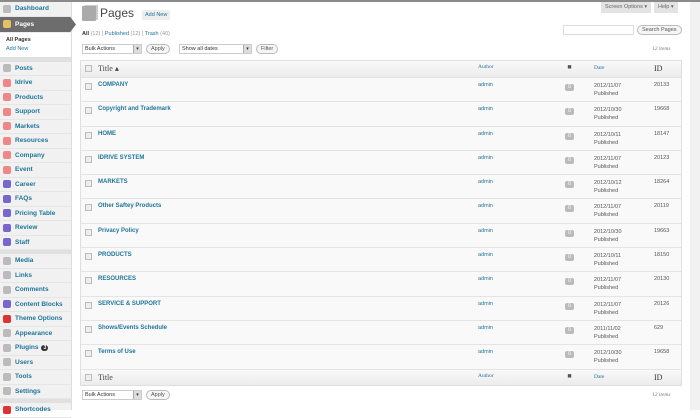 This screenshot has width=700, height=418. Describe the element at coordinates (35, 276) in the screenshot. I see `sidebar-item-links: Links` at that location.